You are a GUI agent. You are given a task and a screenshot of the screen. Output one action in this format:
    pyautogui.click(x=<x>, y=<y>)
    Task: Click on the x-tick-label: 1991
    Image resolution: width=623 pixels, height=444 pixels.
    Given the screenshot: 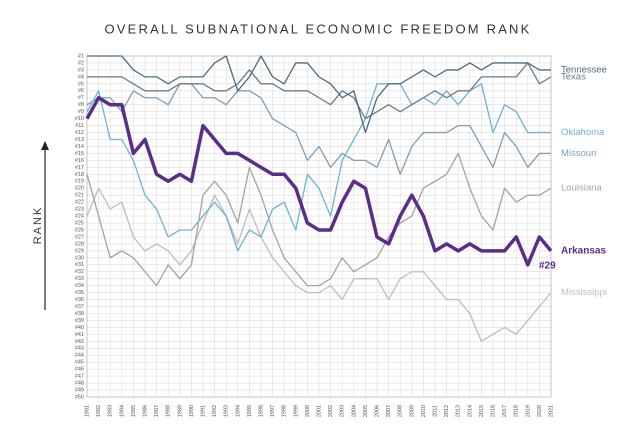 What is the action you would take?
    pyautogui.click(x=203, y=411)
    